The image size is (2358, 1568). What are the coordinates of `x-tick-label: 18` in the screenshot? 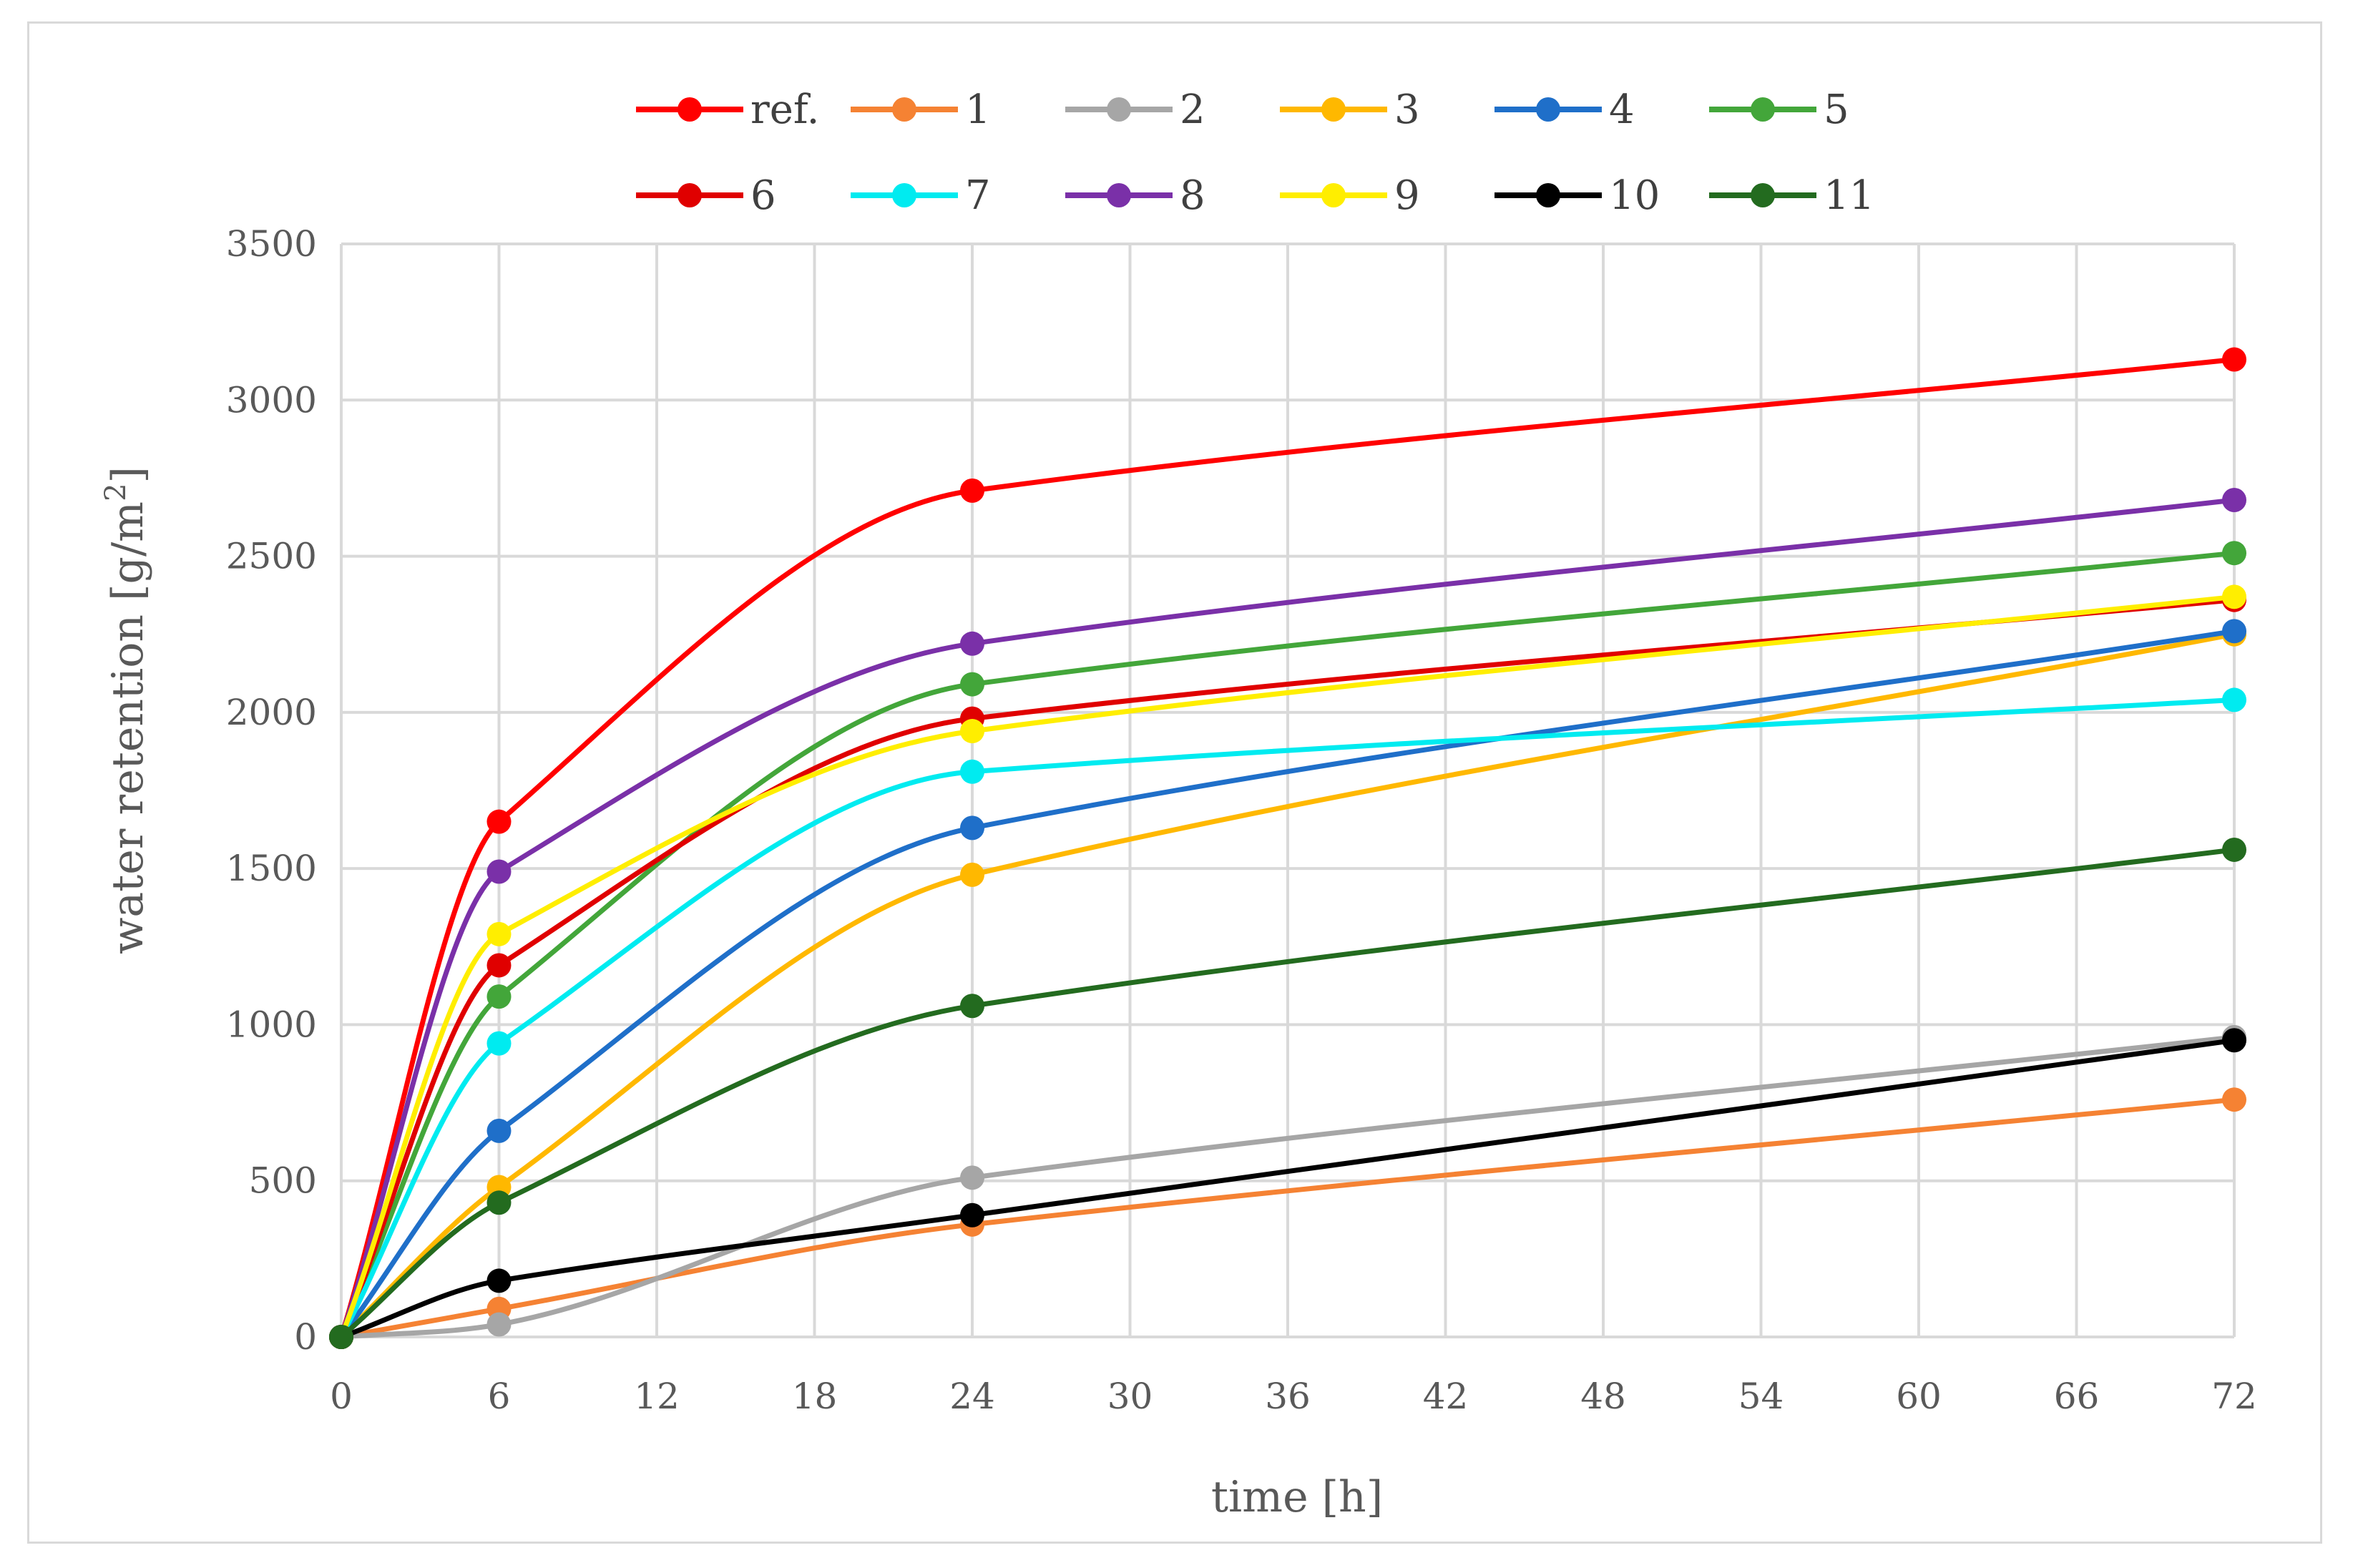 It's located at (815, 1397).